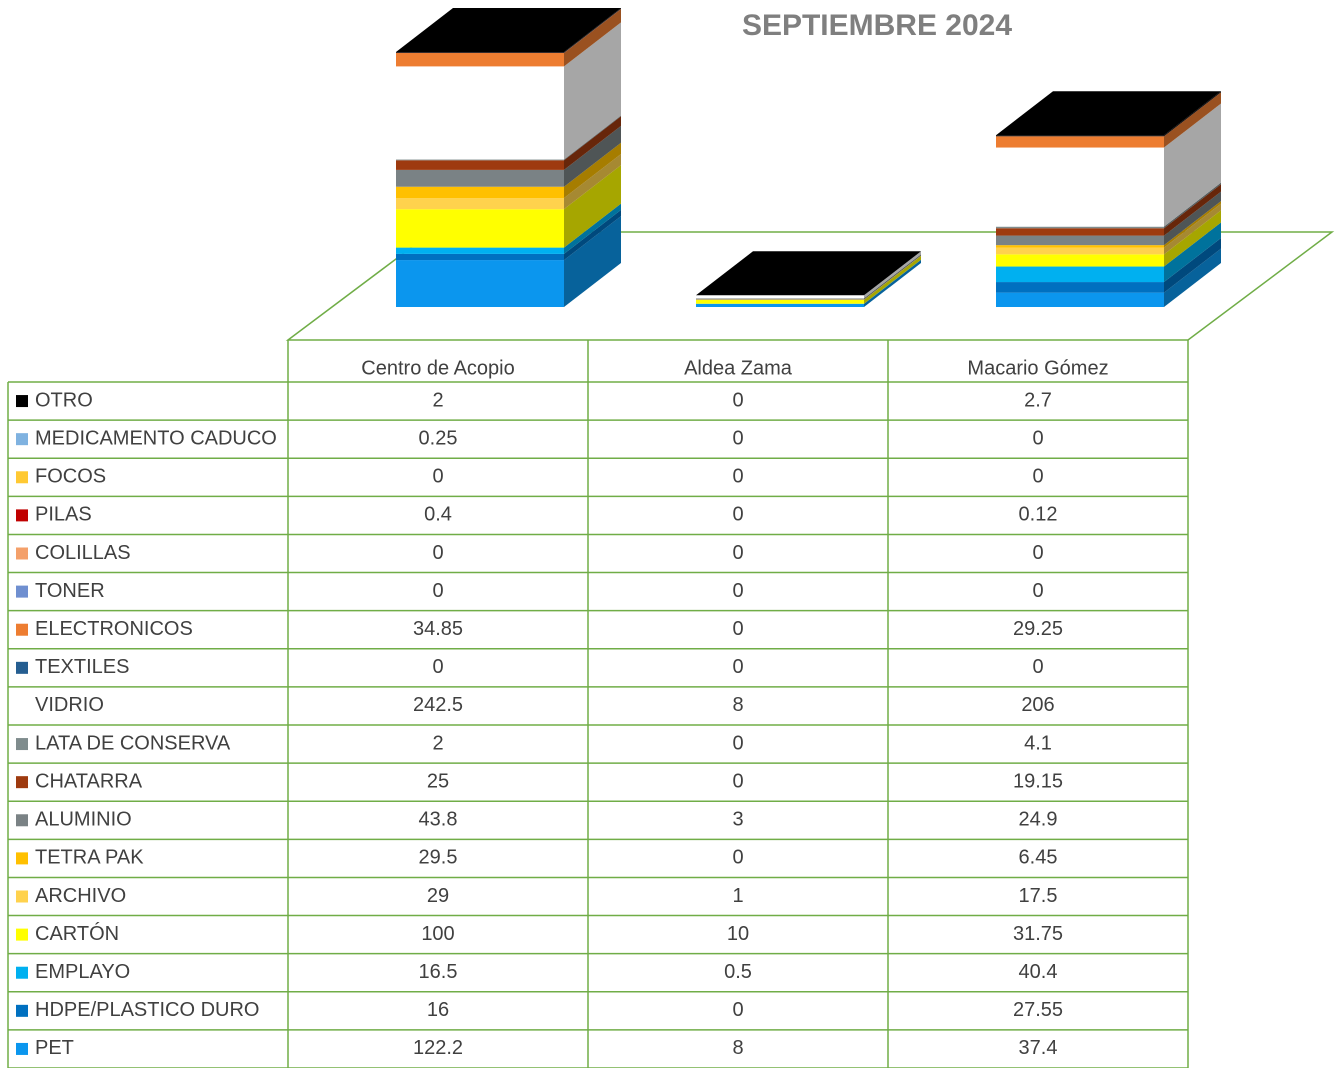 The height and width of the screenshot is (1068, 1339). I want to click on column-header: Macario Gómez, so click(1037, 368).